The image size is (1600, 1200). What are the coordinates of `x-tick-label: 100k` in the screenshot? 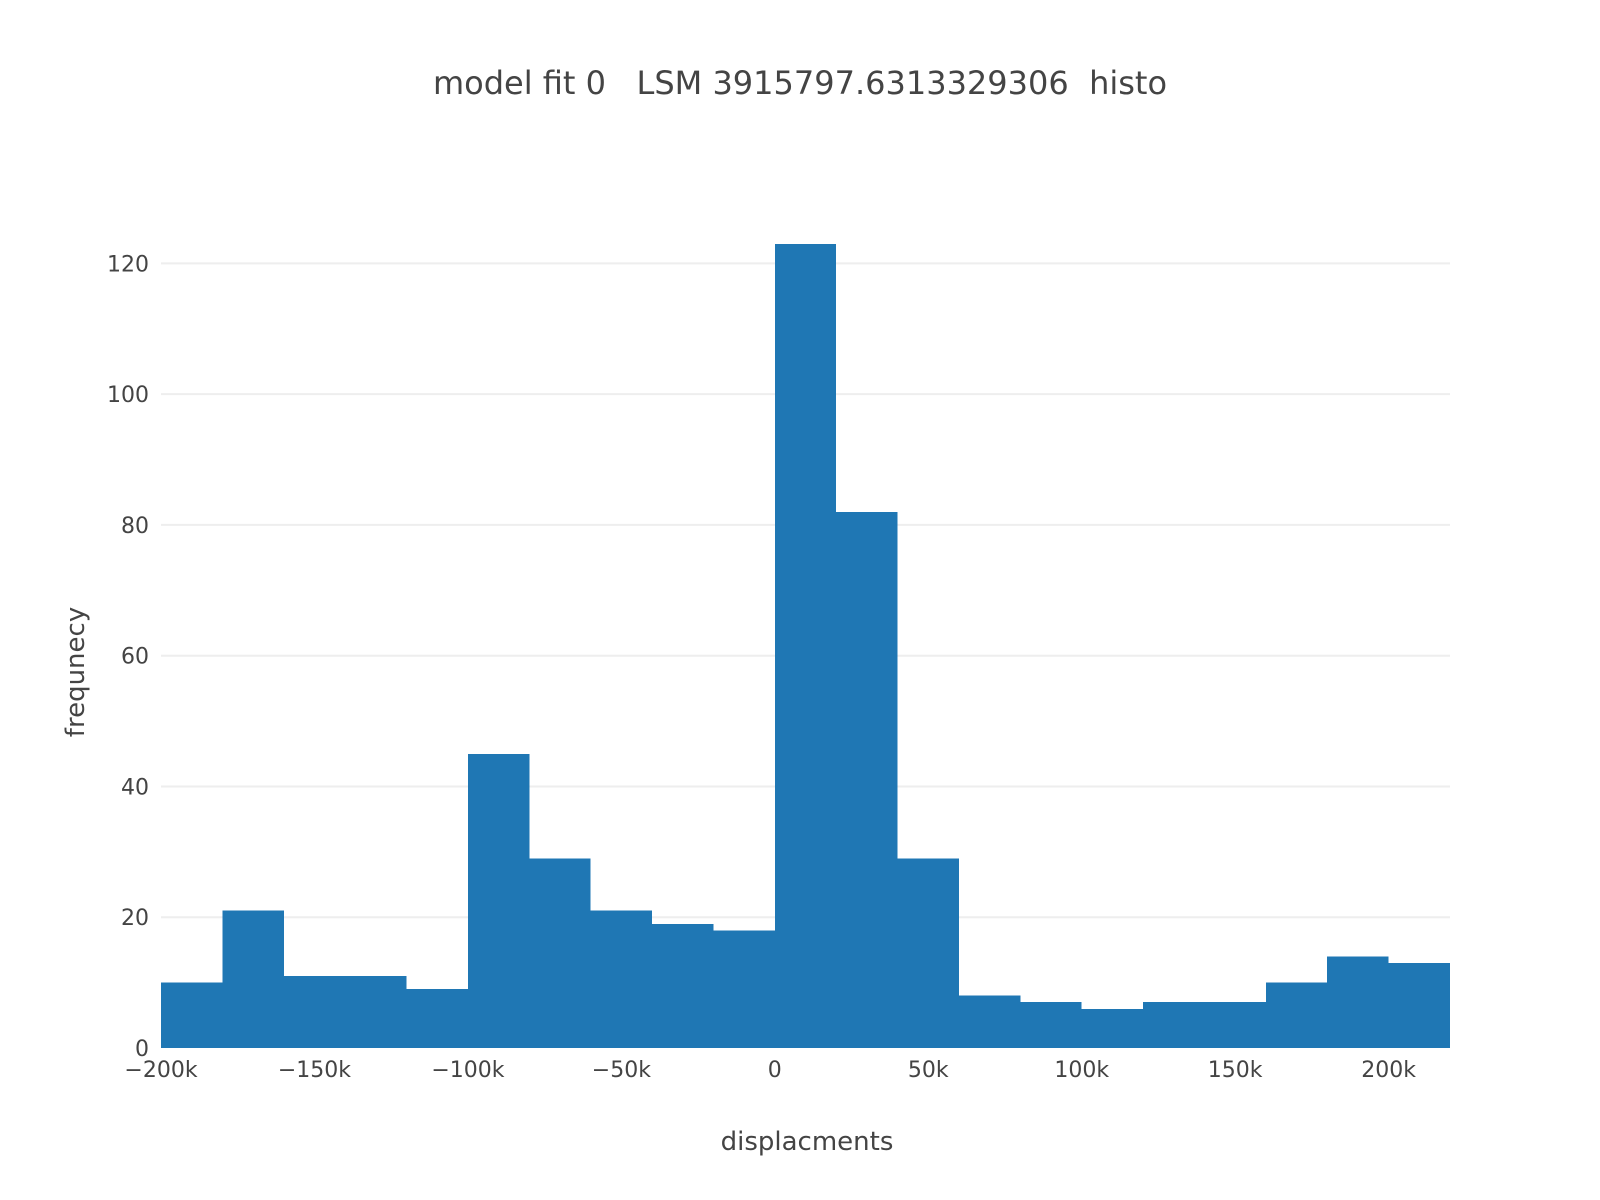 It's located at (1081, 1070).